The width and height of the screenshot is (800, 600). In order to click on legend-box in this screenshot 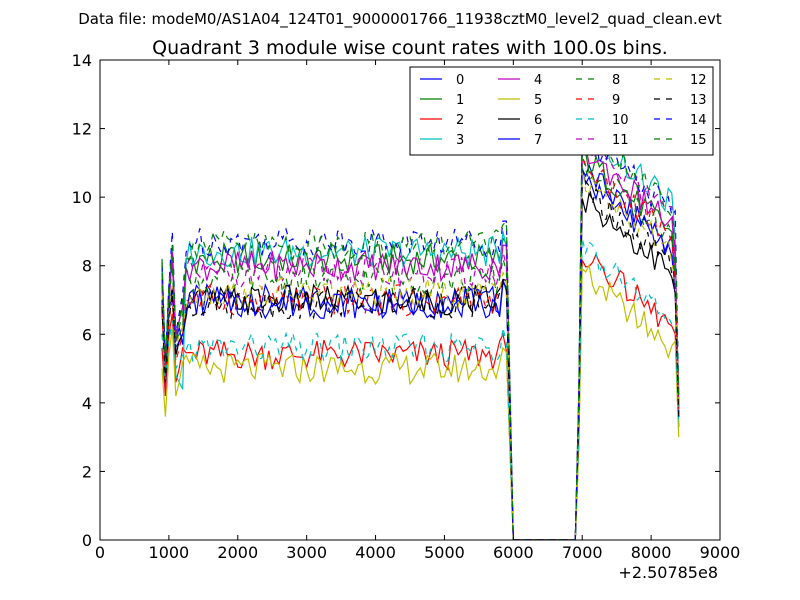, I will do `click(561, 111)`.